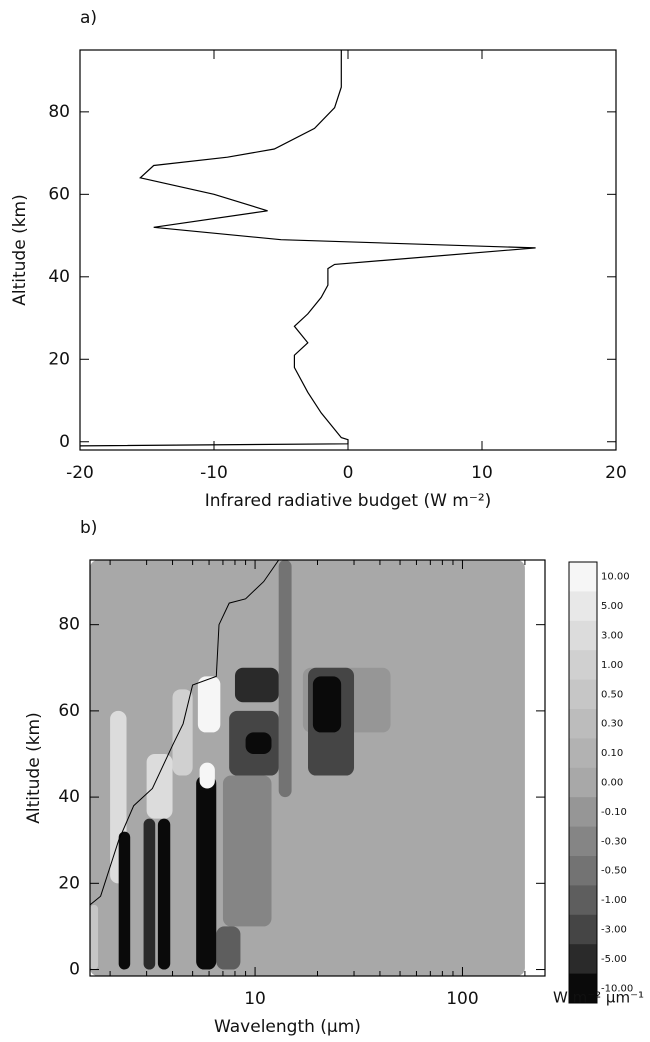 The height and width of the screenshot is (1042, 650). I want to click on x-axis-label: Infrared radiative budget (W m⁻²), so click(348, 501).